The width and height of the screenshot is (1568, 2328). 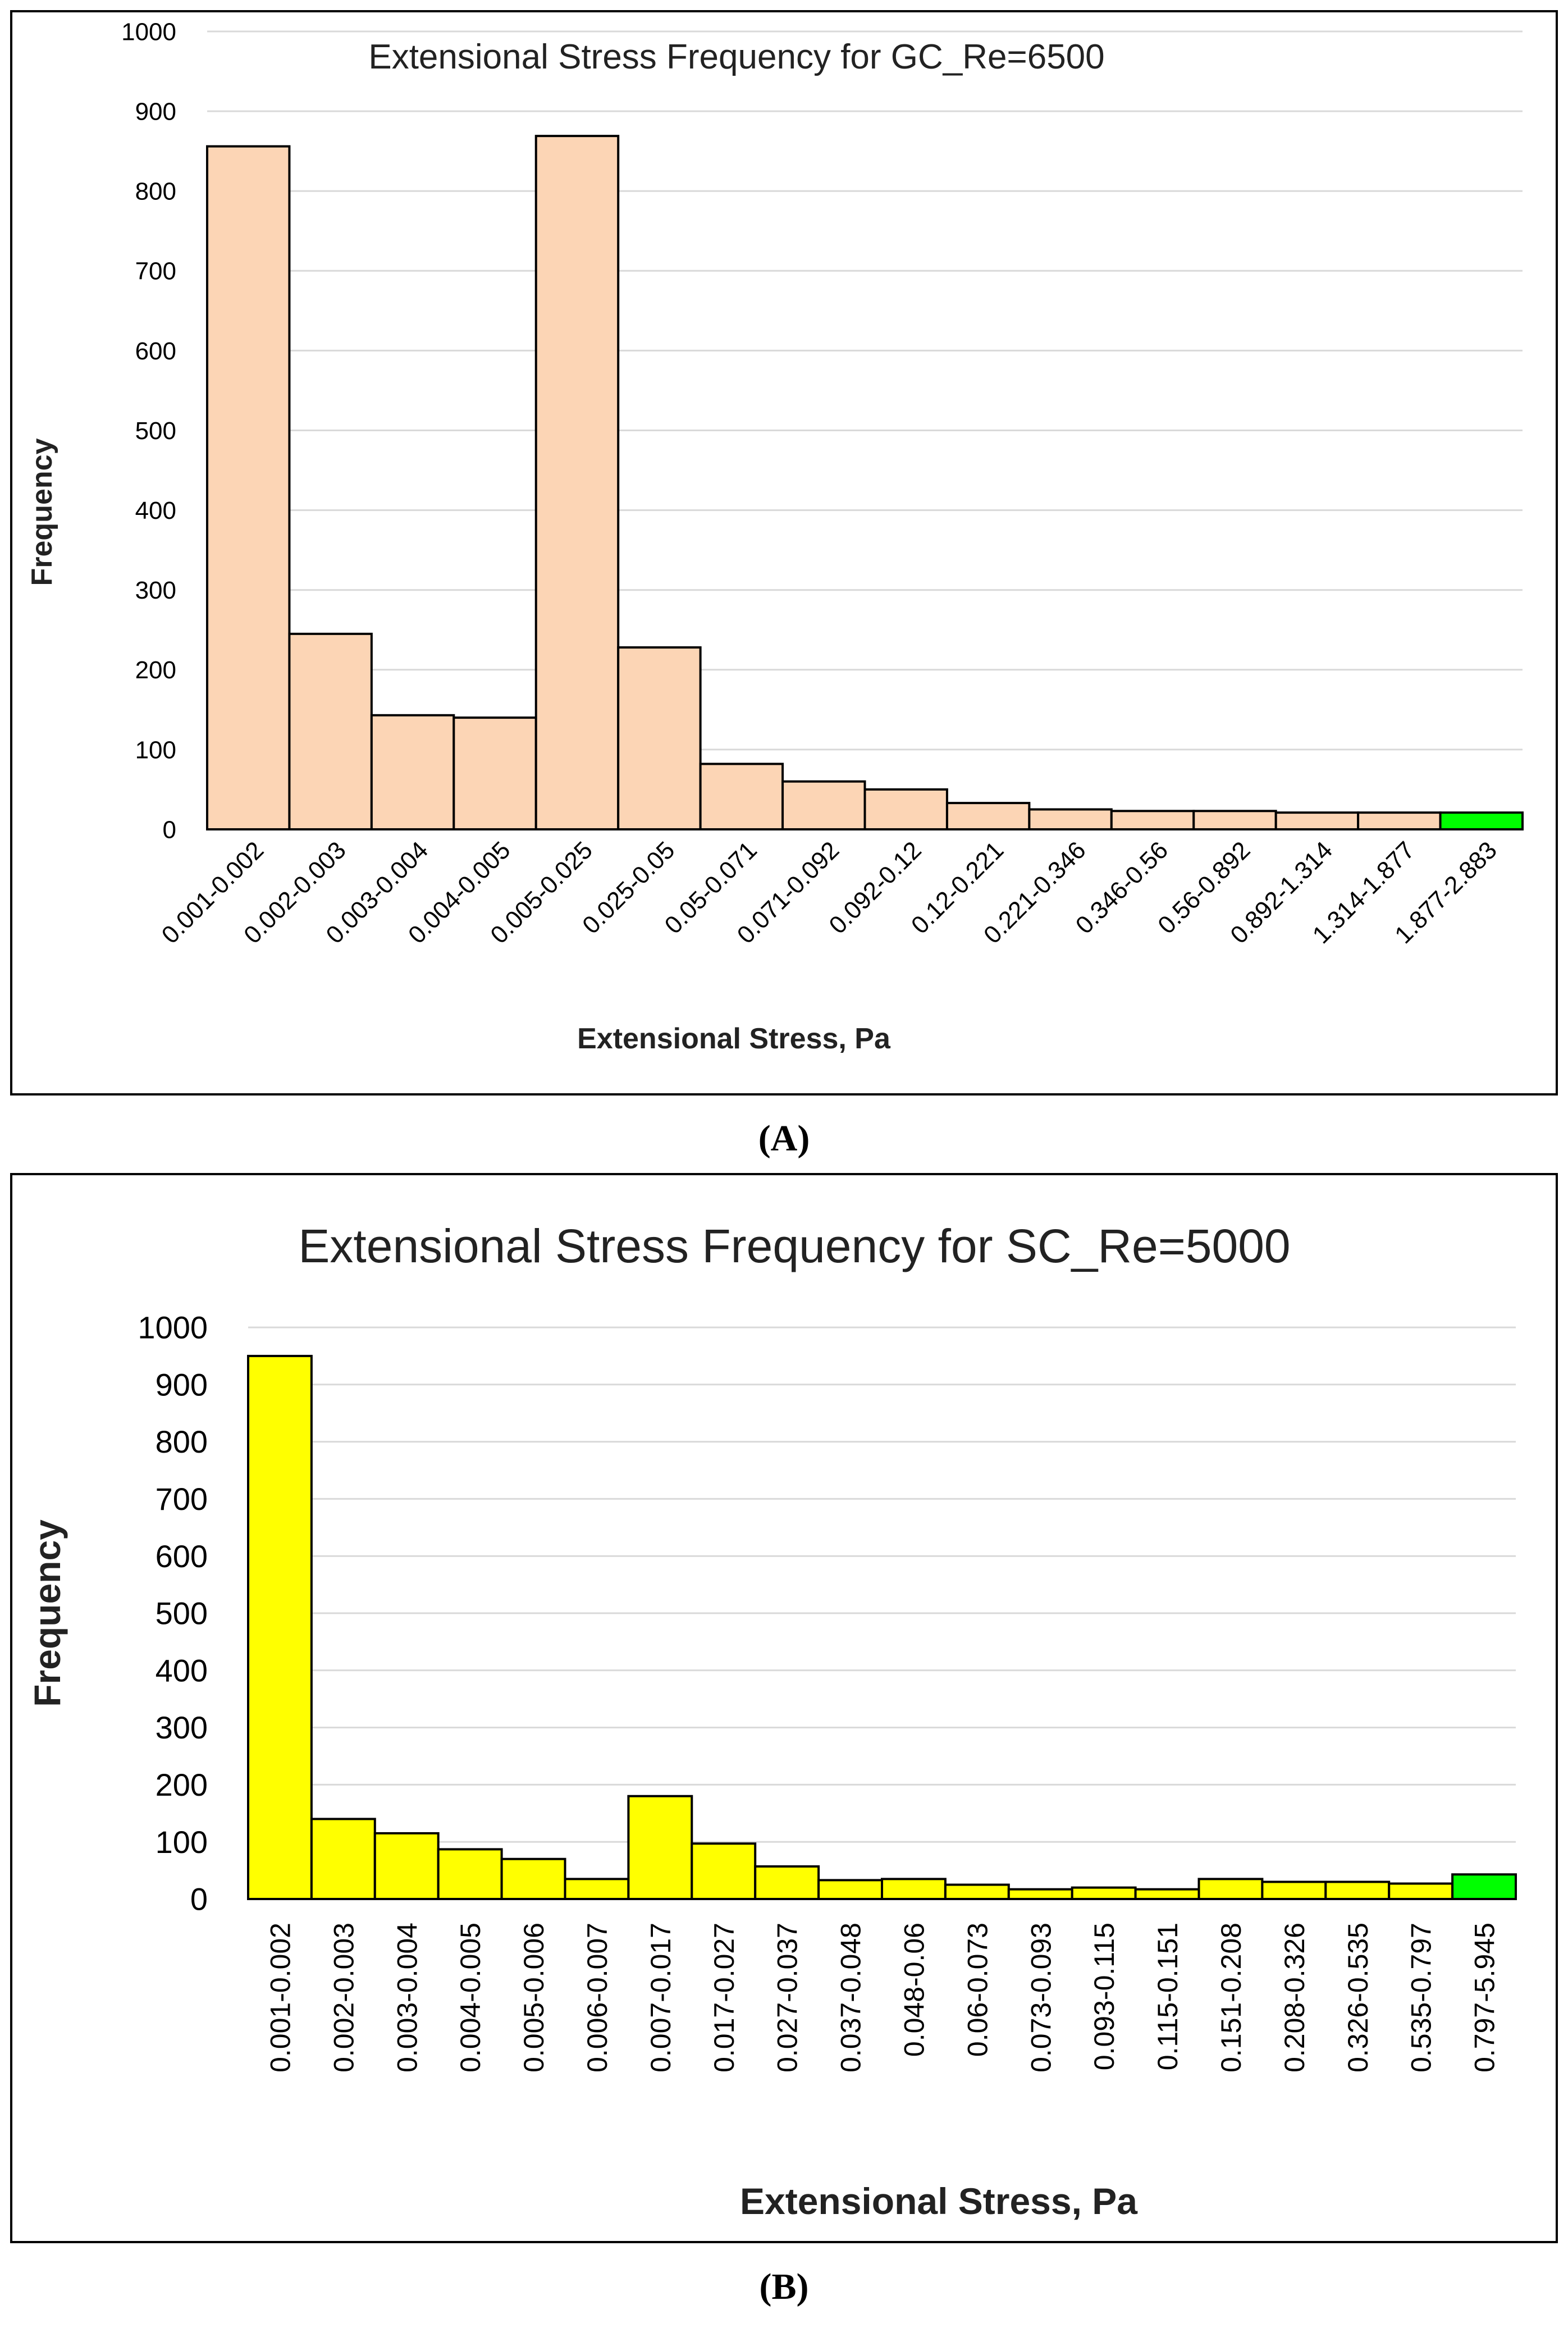 I want to click on x-tick-label: 0.151-0.208, so click(x=1231, y=1998).